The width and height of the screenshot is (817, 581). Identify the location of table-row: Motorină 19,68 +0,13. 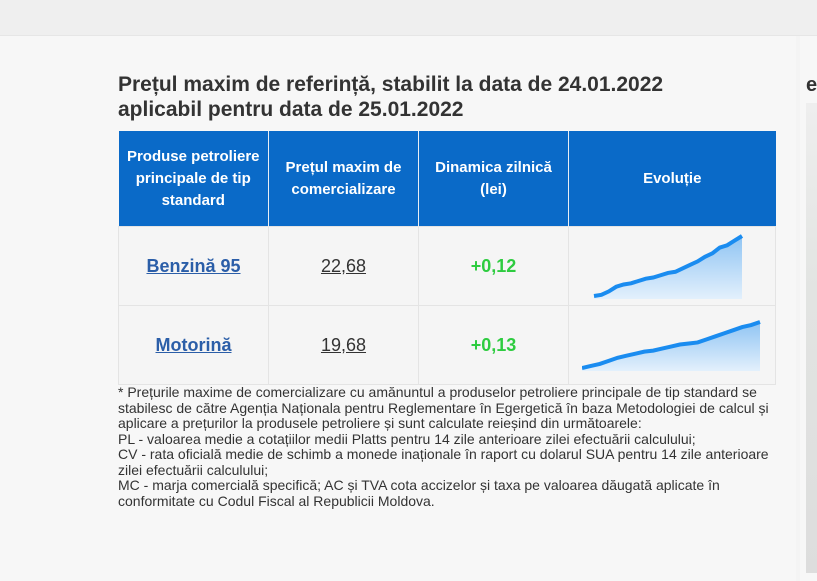
(447, 345).